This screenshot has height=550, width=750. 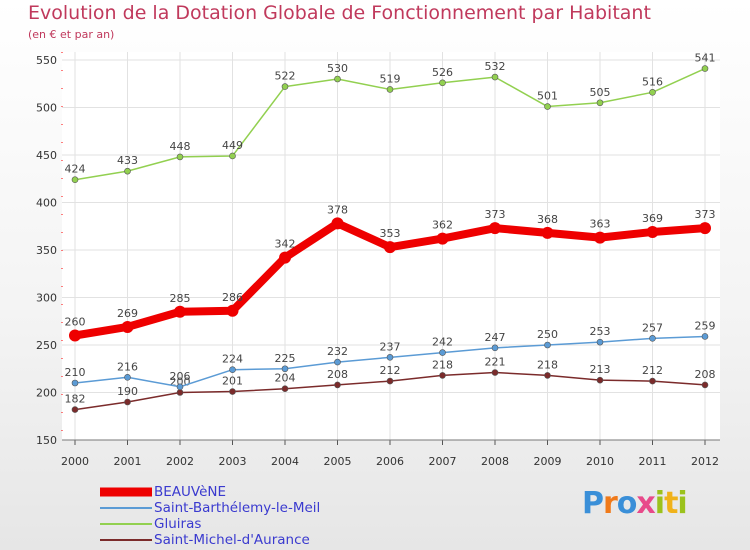 What do you see at coordinates (75, 322) in the screenshot?
I see `data-label: 260` at bounding box center [75, 322].